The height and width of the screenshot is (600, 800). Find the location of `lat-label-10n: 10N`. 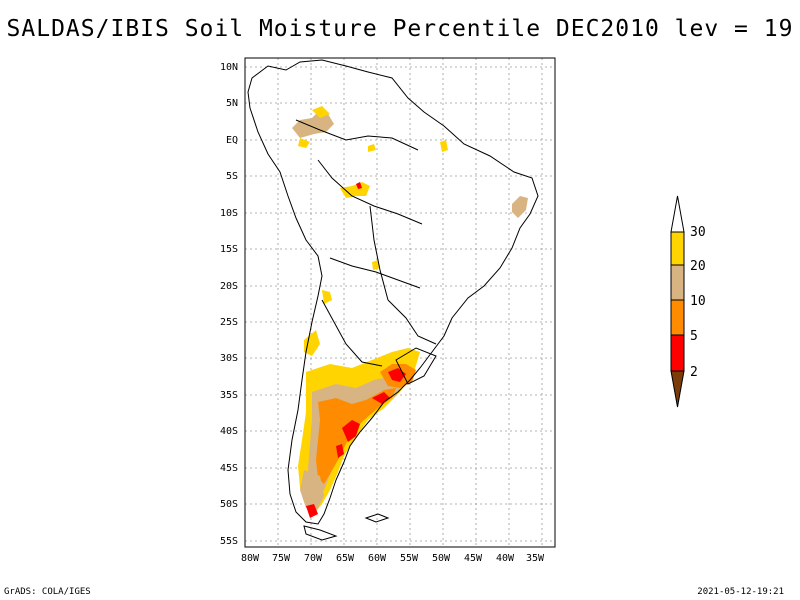

lat-label-10n: 10N is located at coordinates (229, 67).